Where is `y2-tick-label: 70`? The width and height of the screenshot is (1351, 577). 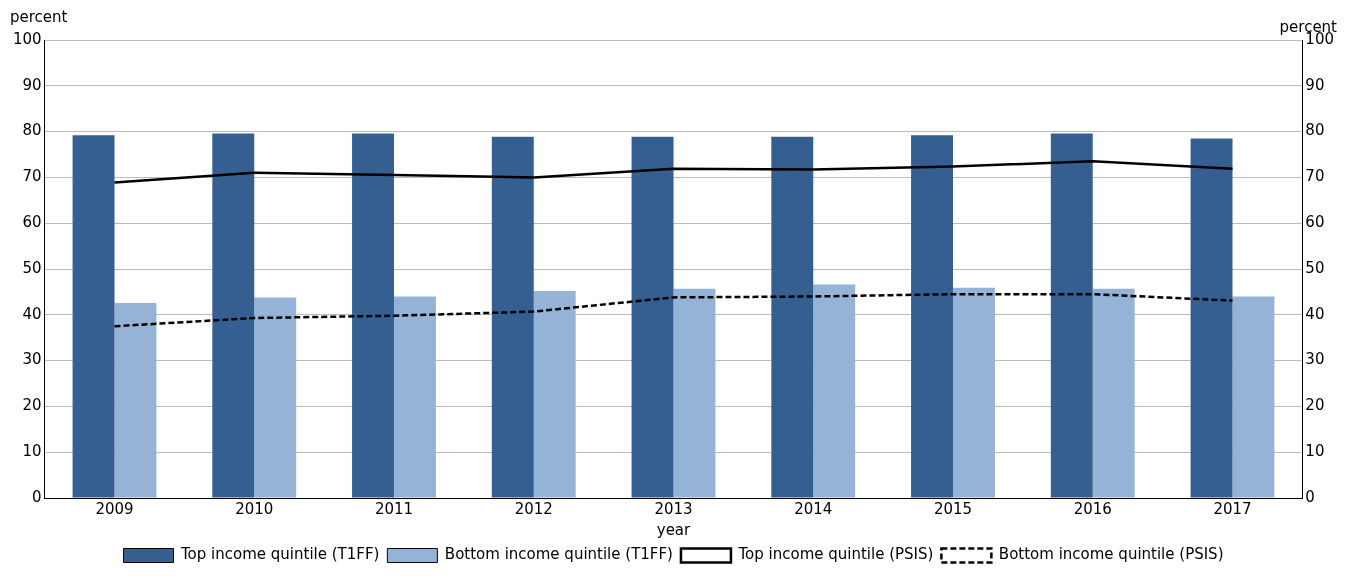 y2-tick-label: 70 is located at coordinates (1315, 176).